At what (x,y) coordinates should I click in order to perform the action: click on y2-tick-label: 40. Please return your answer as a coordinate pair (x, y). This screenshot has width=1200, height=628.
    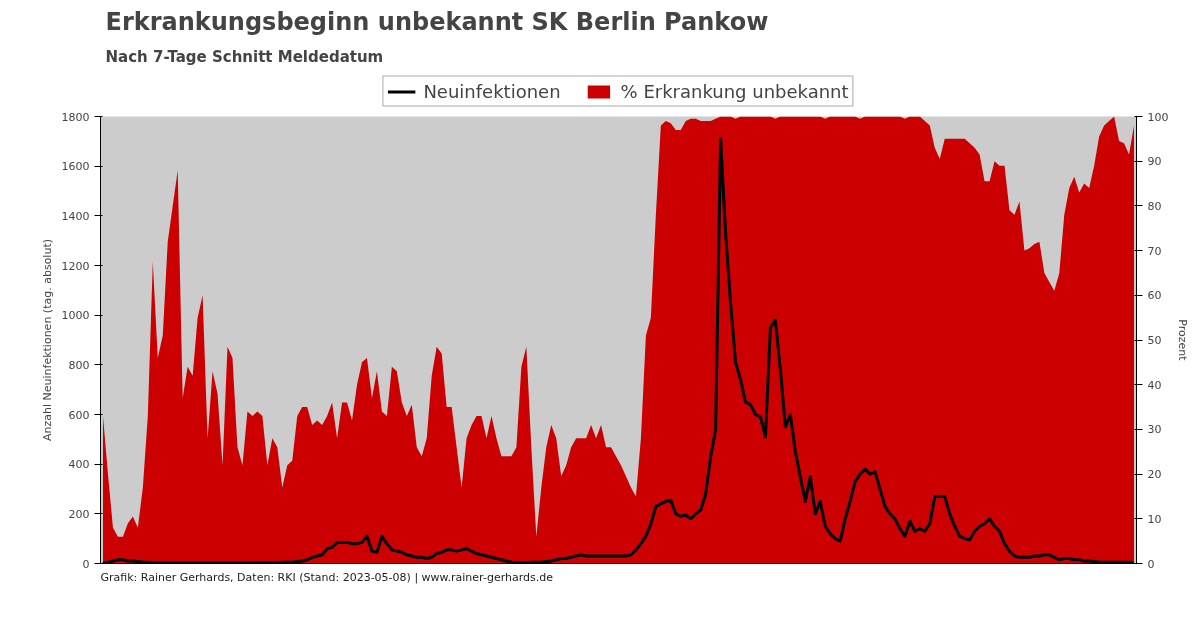
    Looking at the image, I should click on (1154, 385).